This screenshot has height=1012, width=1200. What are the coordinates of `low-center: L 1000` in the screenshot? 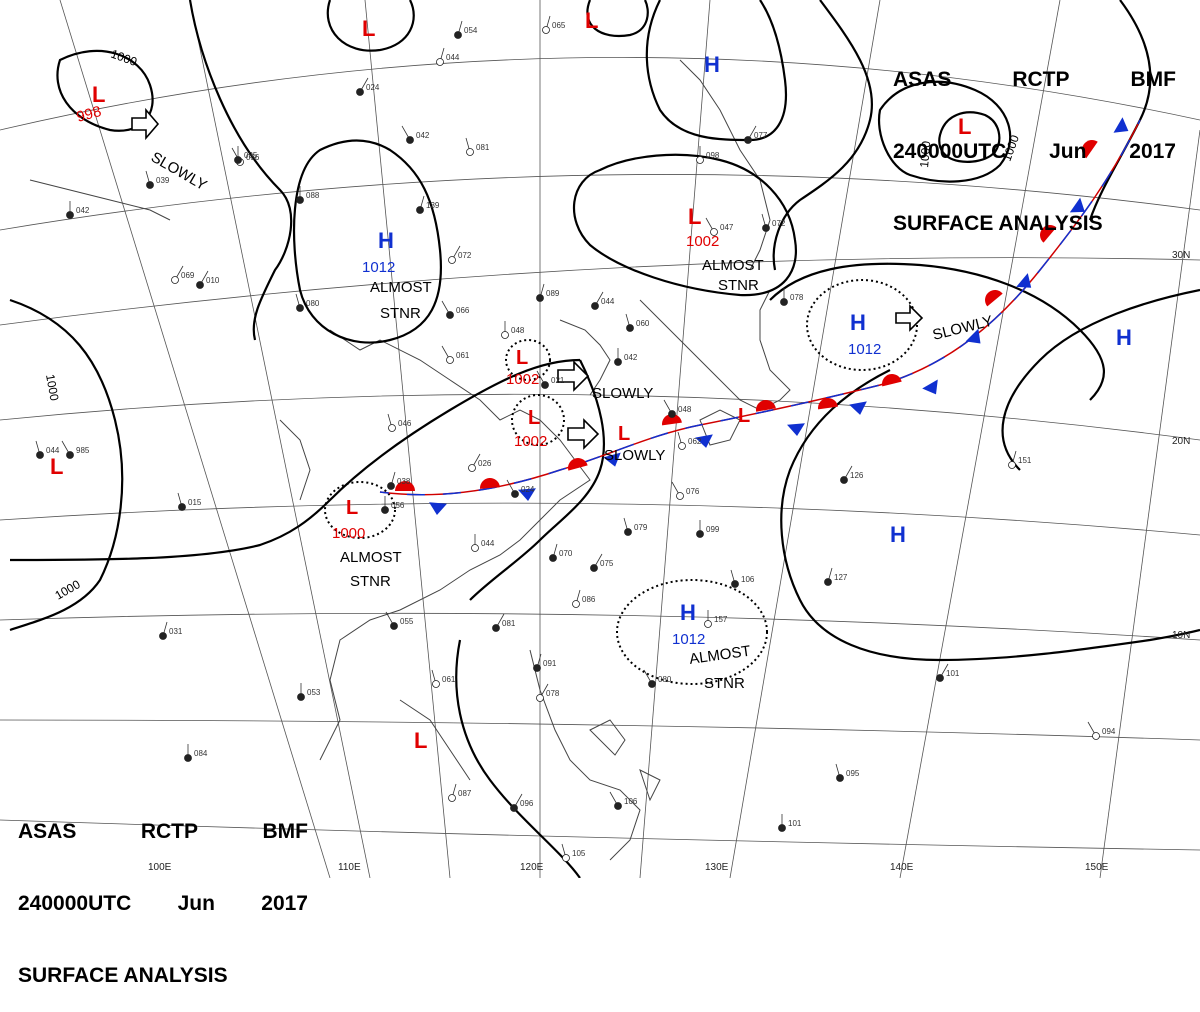 It's located at (348, 519).